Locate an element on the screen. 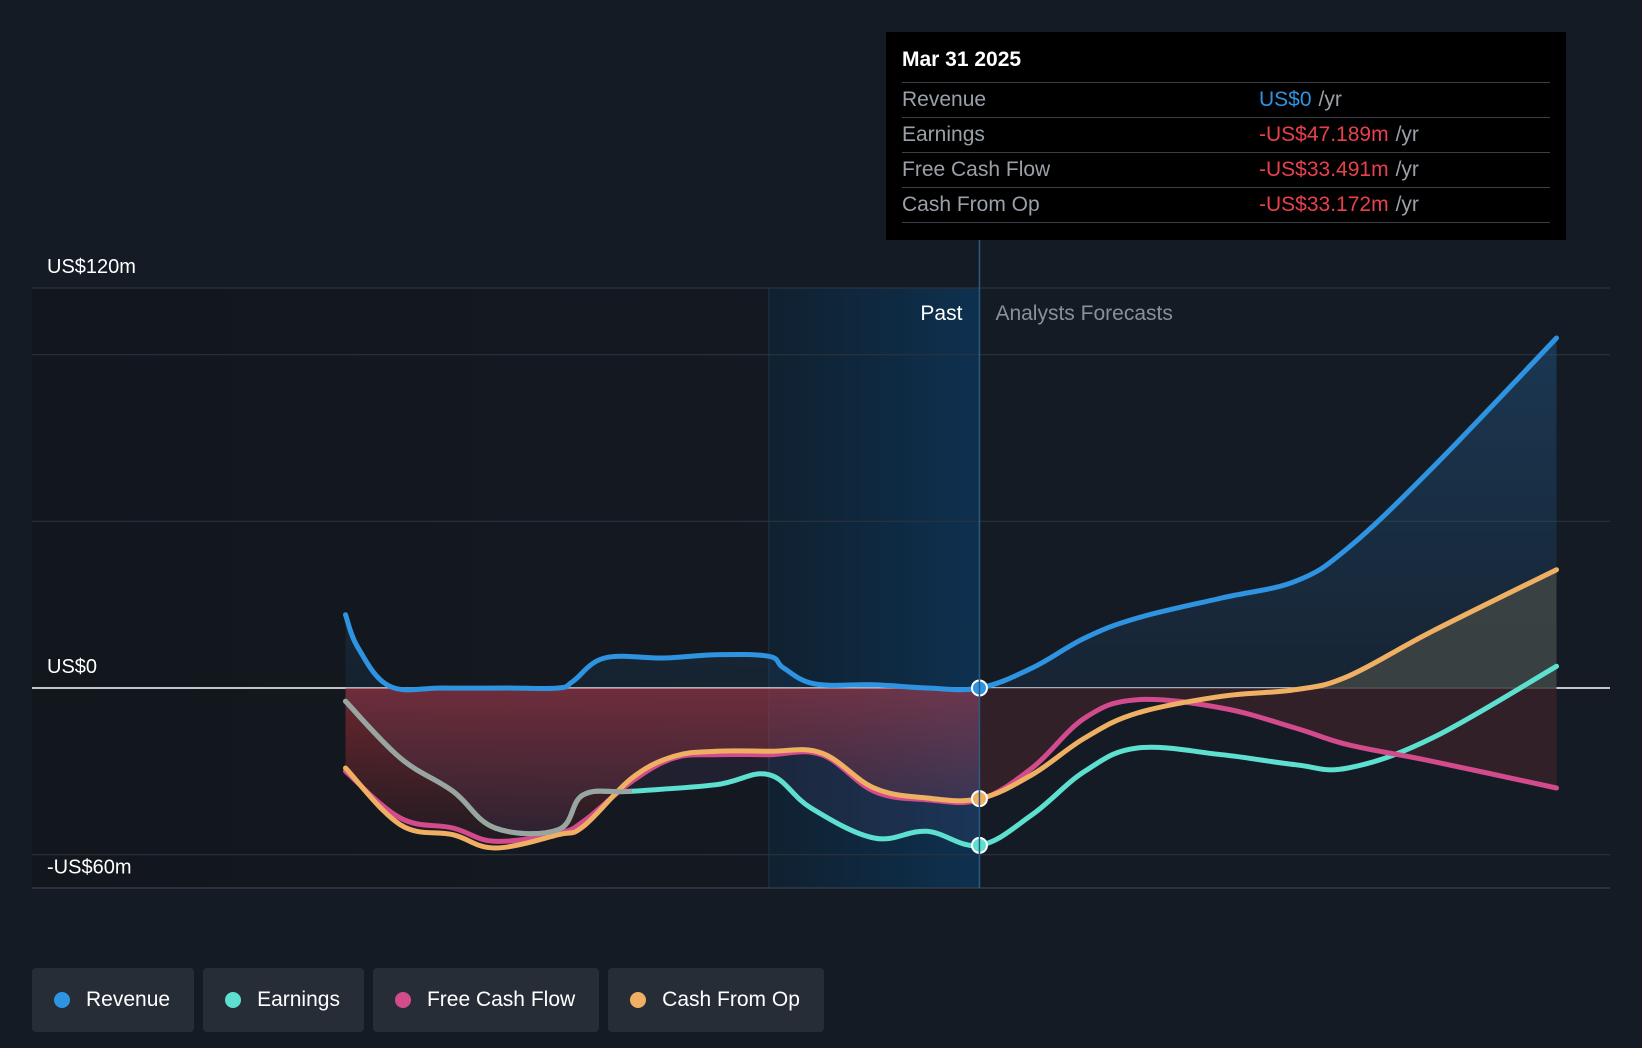 The height and width of the screenshot is (1048, 1642). tooltip-row-cash-from-op: Cash From Op -US$33.172m /yr is located at coordinates (1226, 205).